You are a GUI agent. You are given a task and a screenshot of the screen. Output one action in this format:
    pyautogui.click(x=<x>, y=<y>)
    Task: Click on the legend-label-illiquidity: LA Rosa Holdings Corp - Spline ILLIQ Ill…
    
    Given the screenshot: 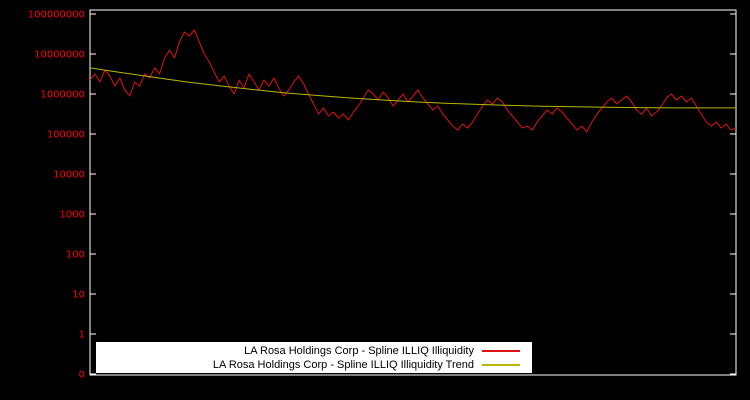 What is the action you would take?
    pyautogui.click(x=359, y=350)
    